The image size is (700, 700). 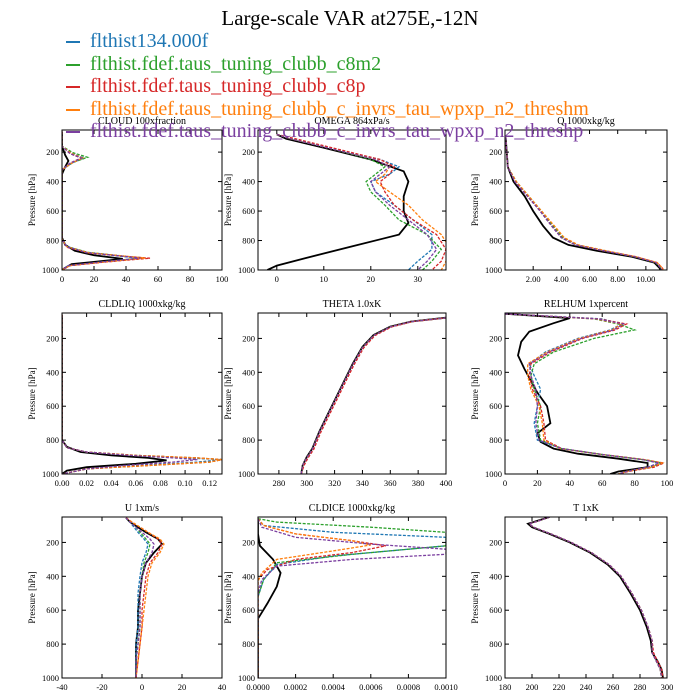 I want to click on x-tick-label: 0.10, so click(x=185, y=483).